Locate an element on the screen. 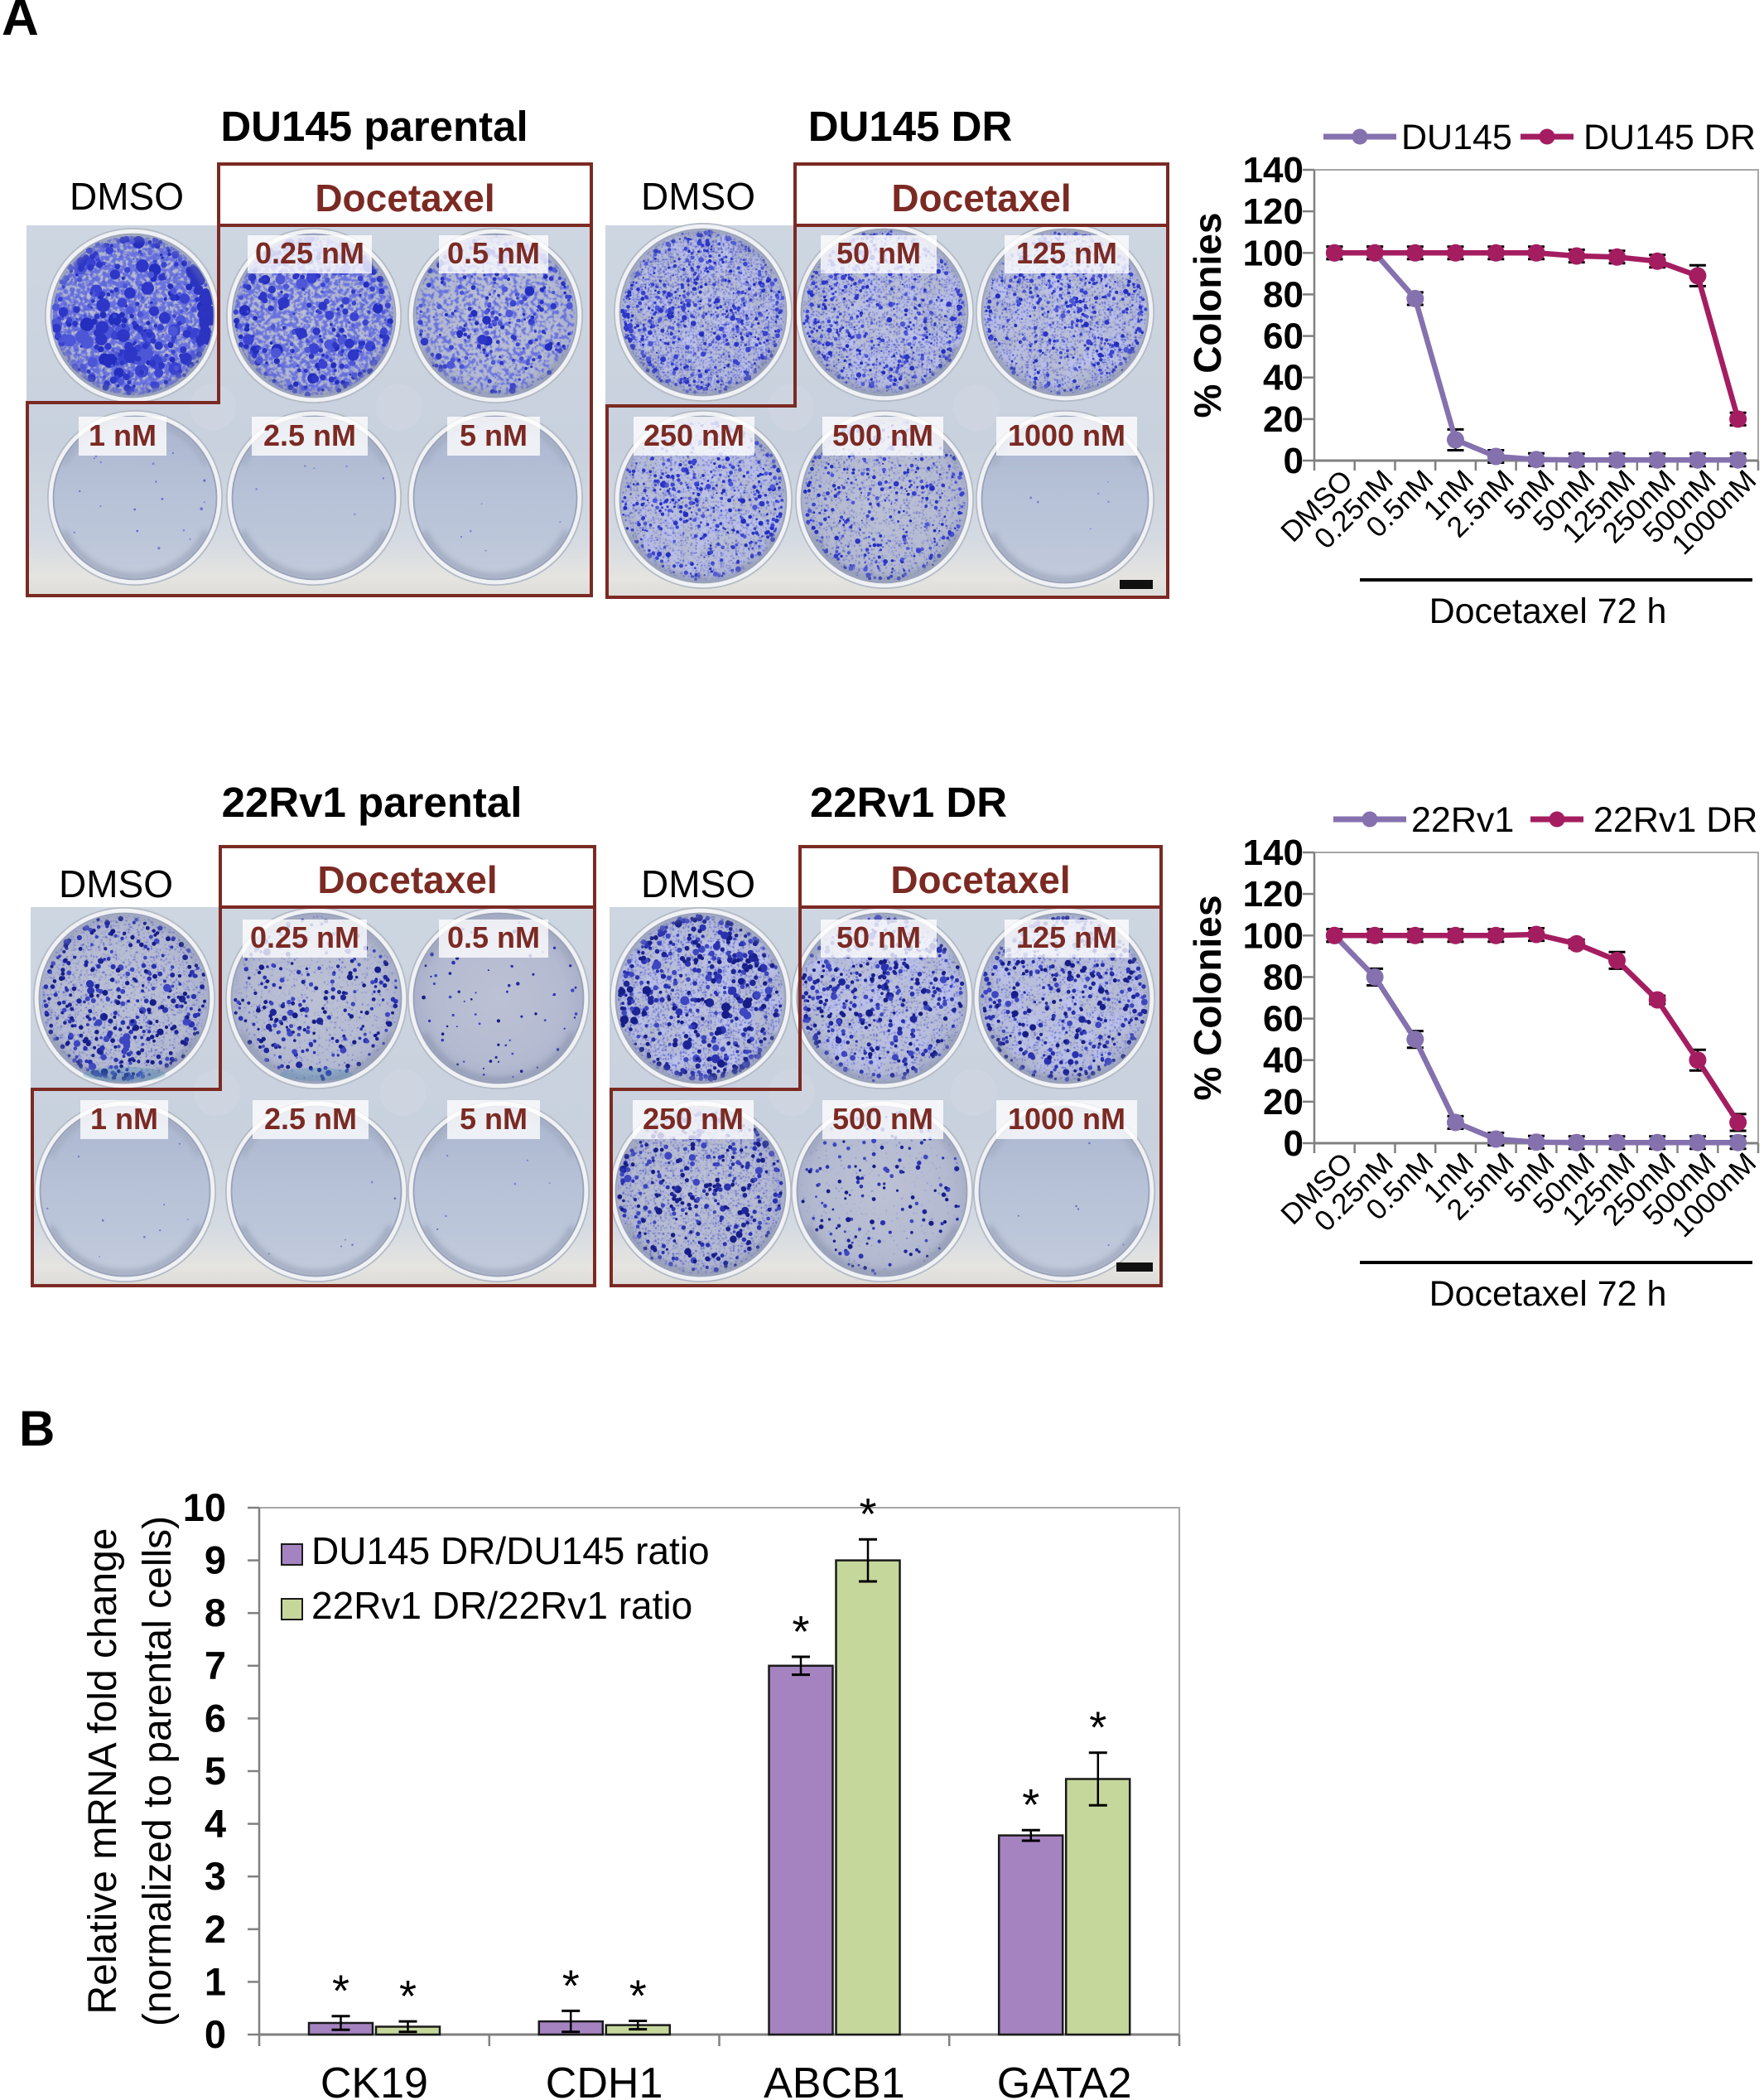 This screenshot has width=1764, height=2100. svg-text: 250 nM is located at coordinates (694, 435).